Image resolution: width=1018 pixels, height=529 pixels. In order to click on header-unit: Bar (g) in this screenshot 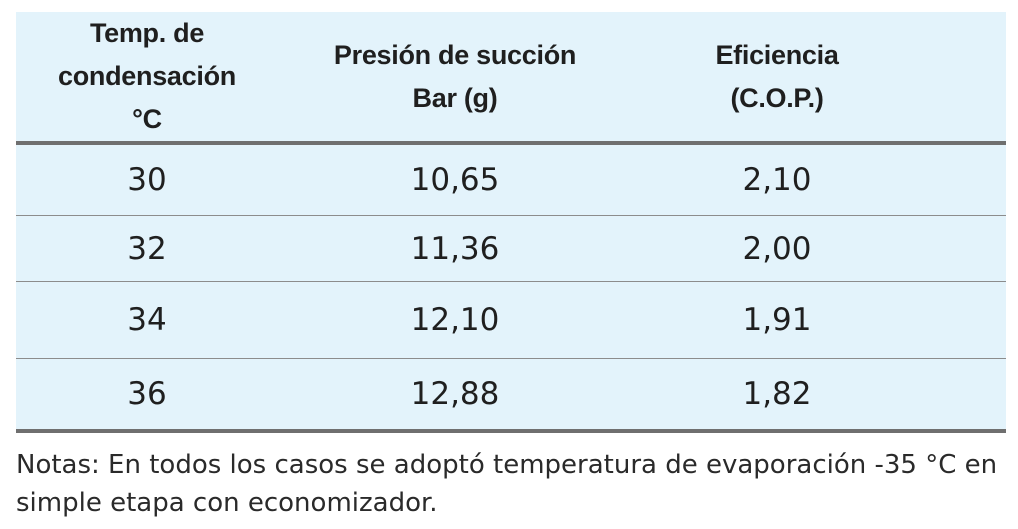, I will do `click(455, 97)`.